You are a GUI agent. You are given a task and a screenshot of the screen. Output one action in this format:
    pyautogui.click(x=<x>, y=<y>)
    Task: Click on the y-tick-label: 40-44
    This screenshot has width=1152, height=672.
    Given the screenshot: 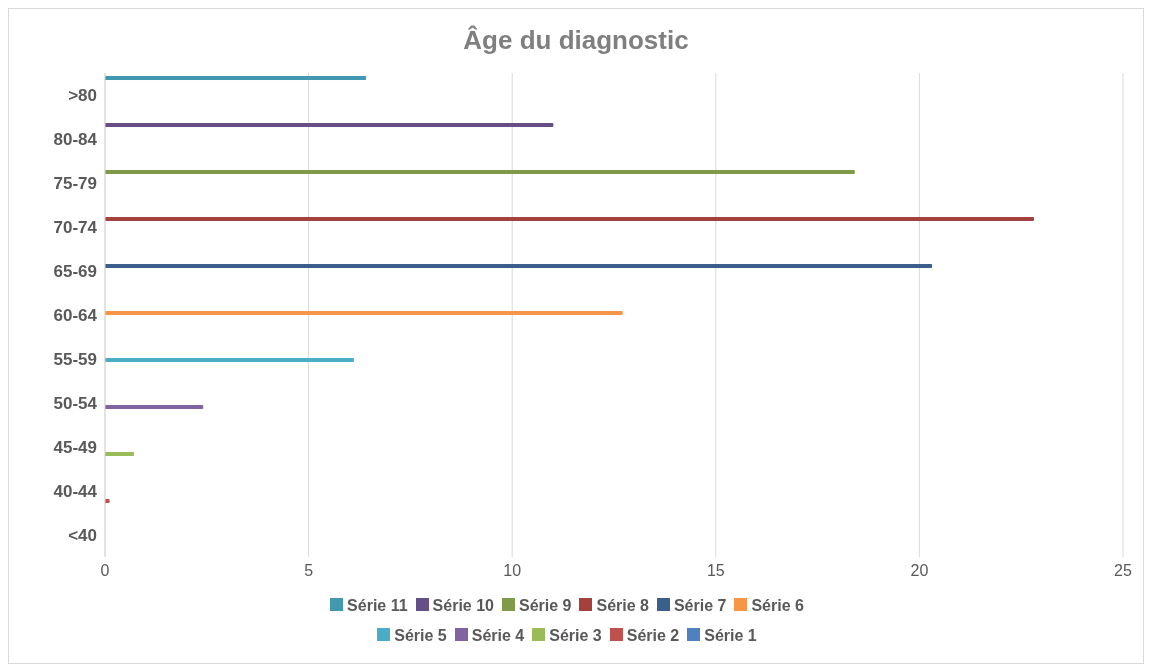 What is the action you would take?
    pyautogui.click(x=75, y=492)
    